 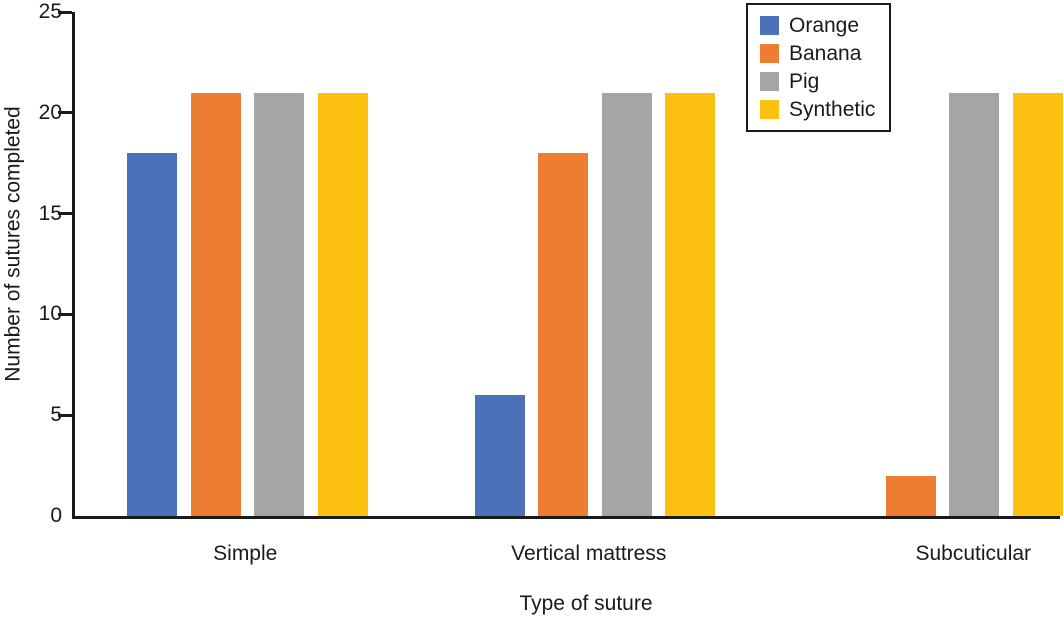 What do you see at coordinates (342, 304) in the screenshot?
I see `bar-synthetic-simple` at bounding box center [342, 304].